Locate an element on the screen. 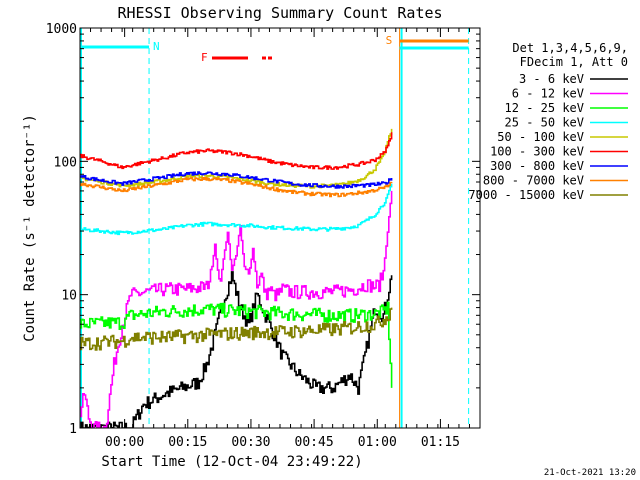  x-tick-label: 00:30 is located at coordinates (250, 442).